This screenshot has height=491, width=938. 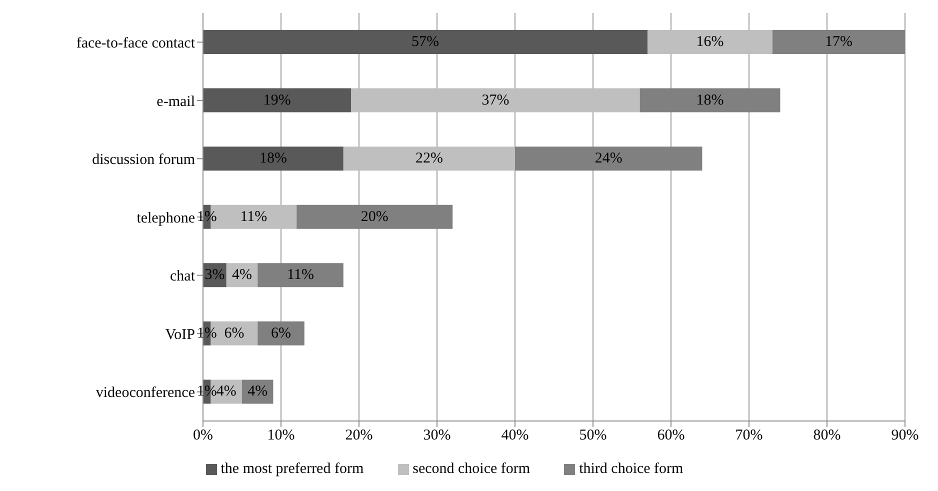 What do you see at coordinates (183, 276) in the screenshot?
I see `y-tick-label: chat` at bounding box center [183, 276].